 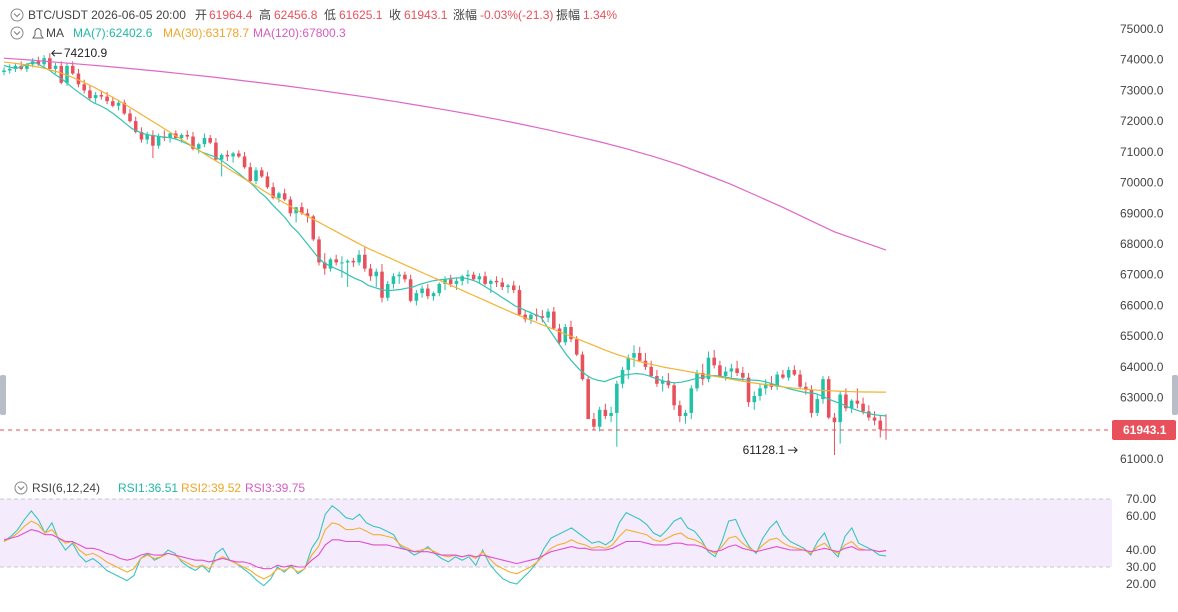 I want to click on chevron-down-icon, so click(x=21, y=488).